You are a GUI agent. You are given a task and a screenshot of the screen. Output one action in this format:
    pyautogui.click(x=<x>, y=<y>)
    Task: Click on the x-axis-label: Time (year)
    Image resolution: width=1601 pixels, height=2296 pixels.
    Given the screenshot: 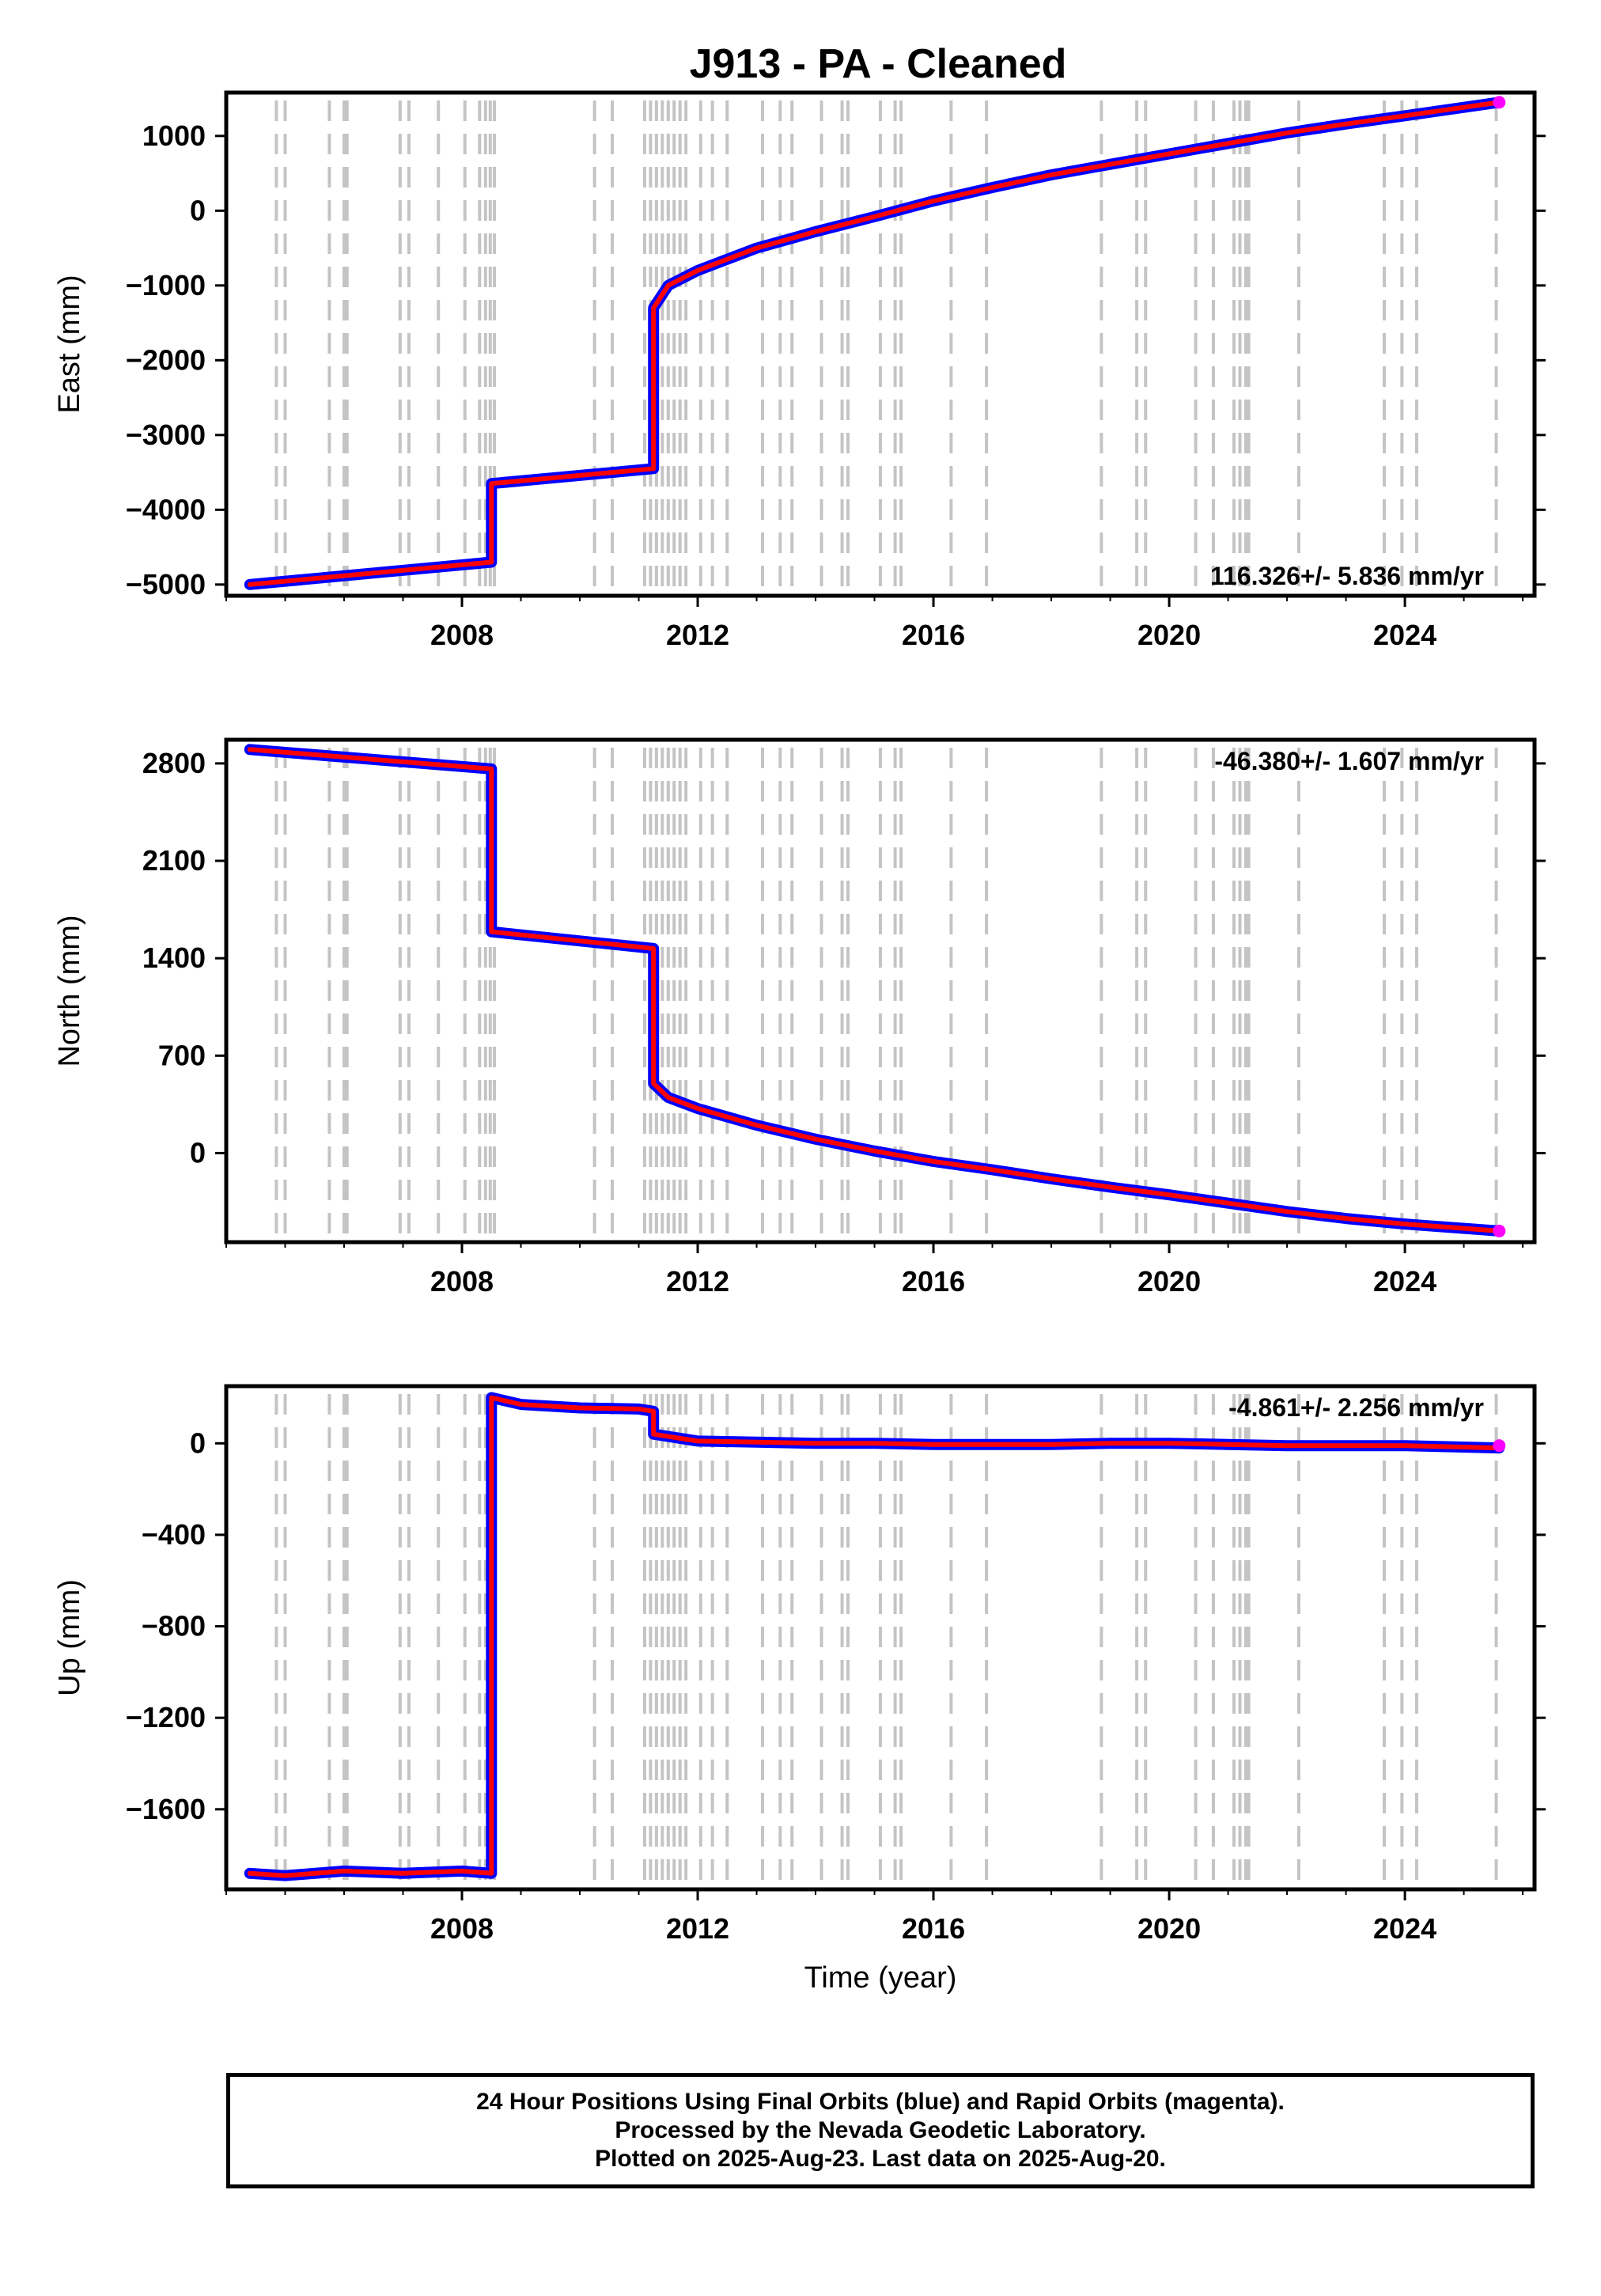 What is the action you would take?
    pyautogui.click(x=881, y=1978)
    